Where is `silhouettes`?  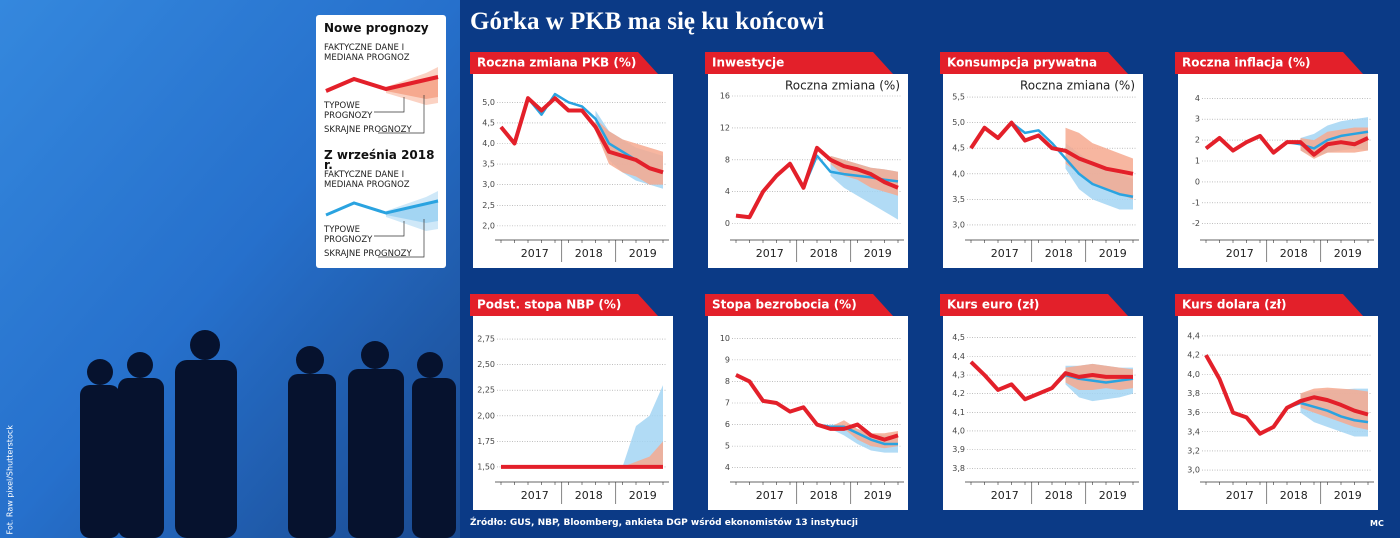 silhouettes is located at coordinates (268, 434).